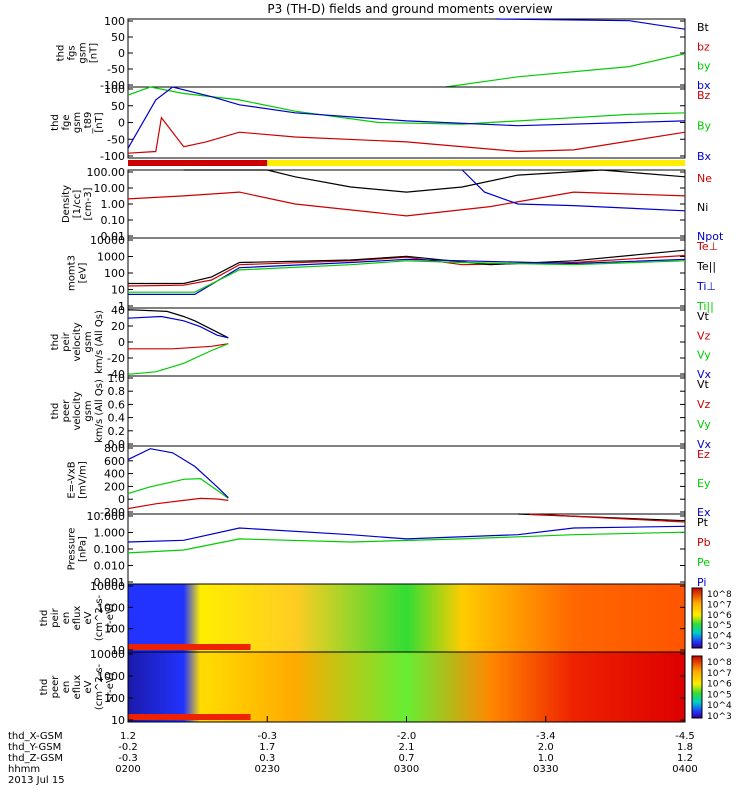 The image size is (750, 800). Describe the element at coordinates (110, 188) in the screenshot. I see `y-tick-label: 10.00` at that location.